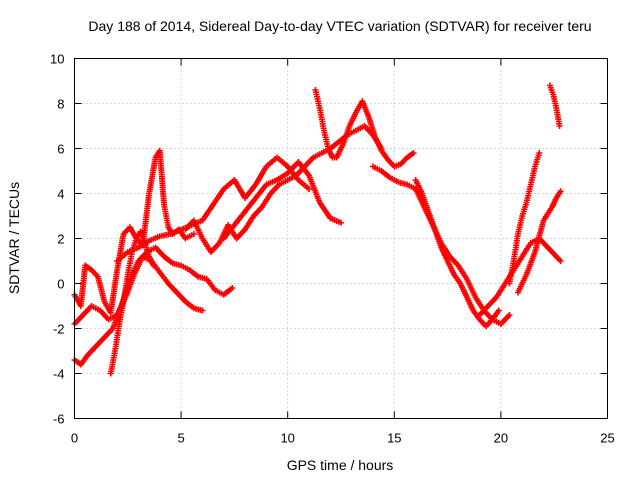  What do you see at coordinates (14, 238) in the screenshot?
I see `y-axis-label: SDTVAR / TECUs` at bounding box center [14, 238].